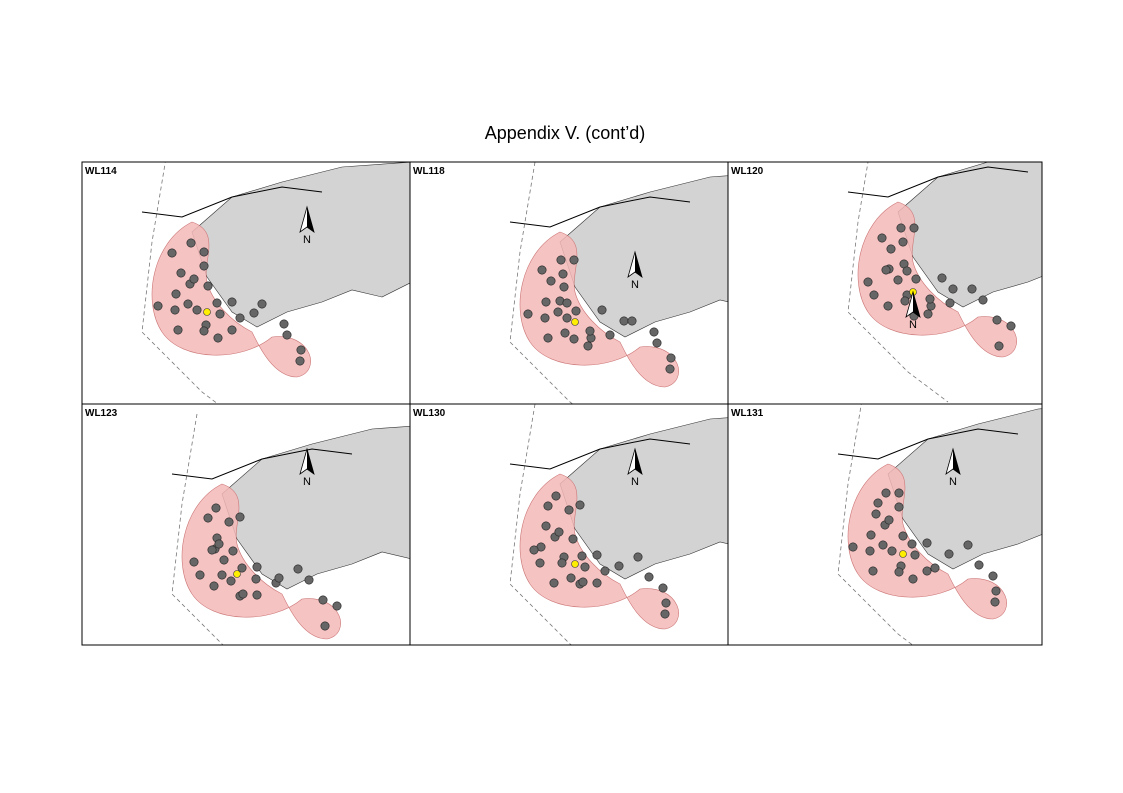 Image resolution: width=1123 pixels, height=793 pixels. I want to click on panel-label: WL120, so click(747, 171).